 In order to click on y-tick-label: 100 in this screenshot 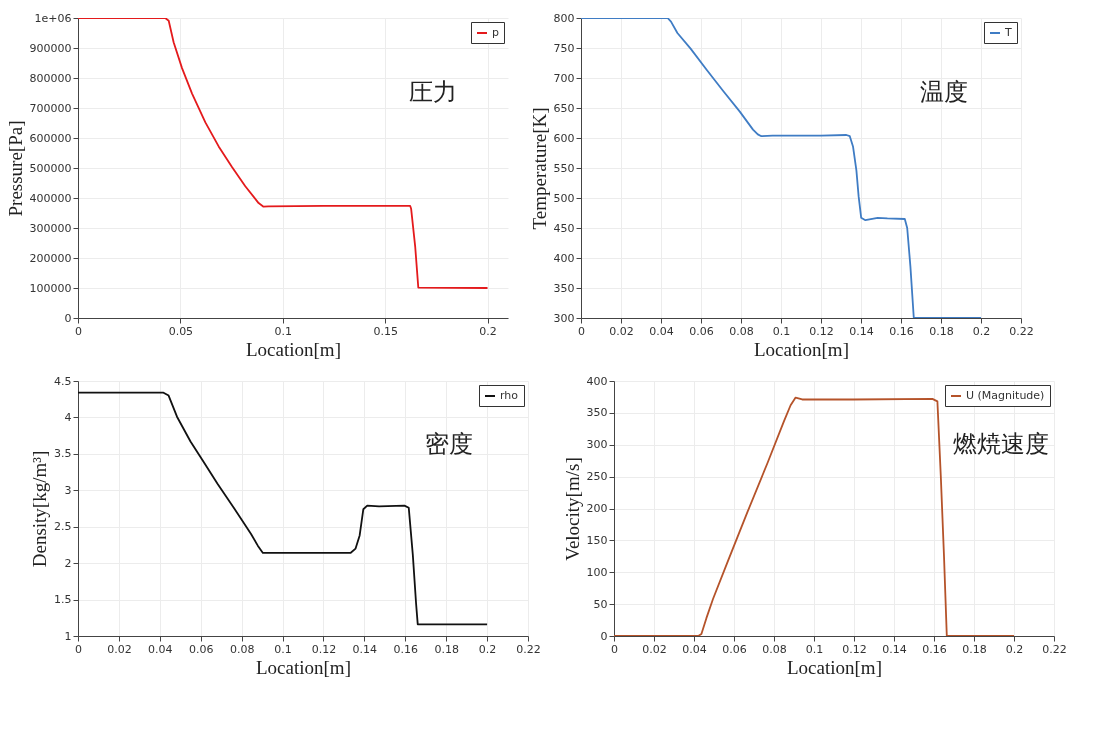, I will do `click(597, 572)`.